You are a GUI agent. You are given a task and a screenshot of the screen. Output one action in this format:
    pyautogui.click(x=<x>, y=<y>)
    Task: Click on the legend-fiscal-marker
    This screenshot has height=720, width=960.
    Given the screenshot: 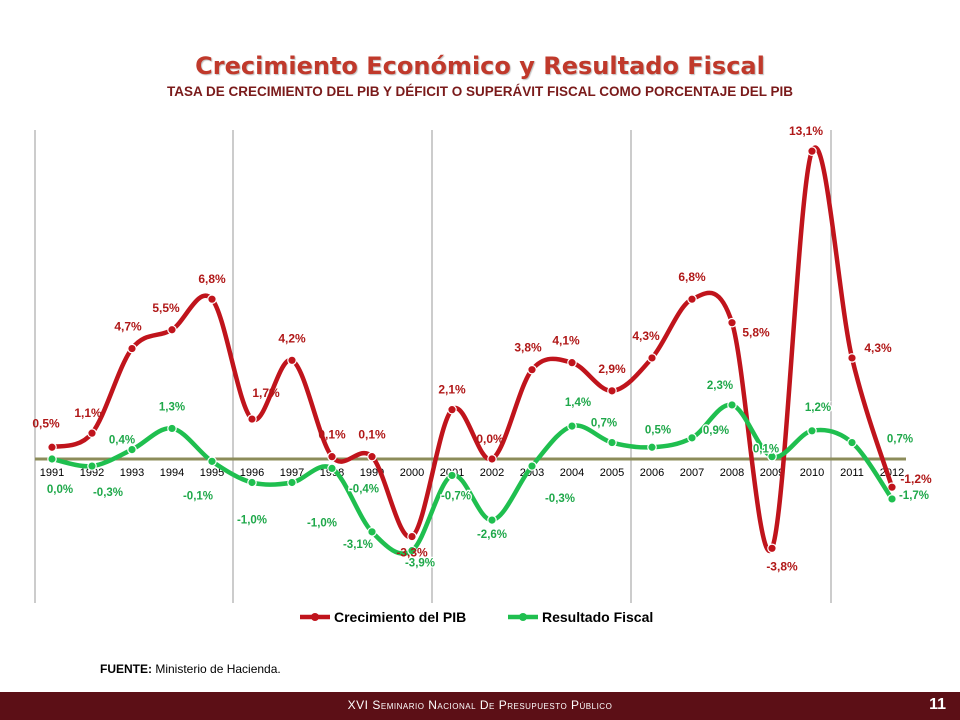 What is the action you would take?
    pyautogui.click(x=523, y=617)
    